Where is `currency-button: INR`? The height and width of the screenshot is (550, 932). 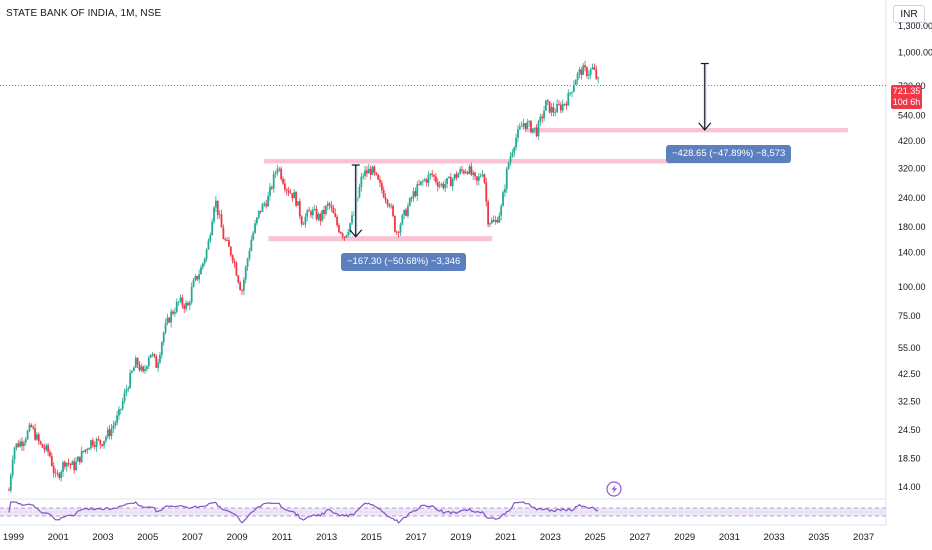 currency-button: INR is located at coordinates (909, 14).